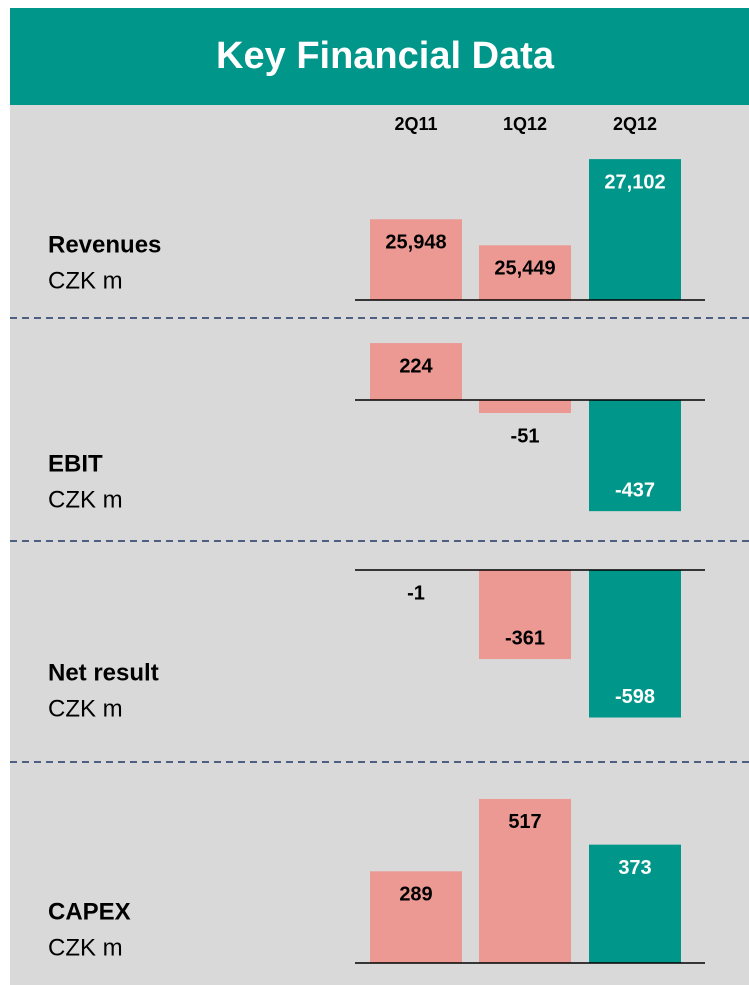 This screenshot has width=749, height=985. Describe the element at coordinates (634, 182) in the screenshot. I see `value-label: 27,102` at that location.